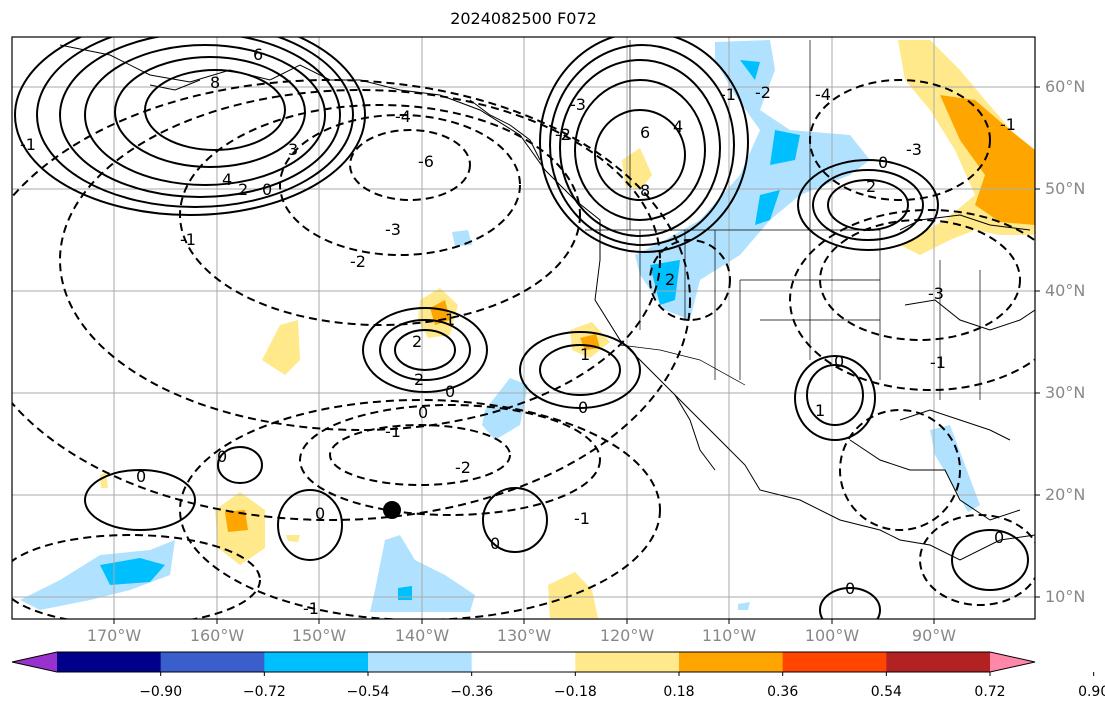  What do you see at coordinates (217, 635) in the screenshot?
I see `lon-label: 160°W` at bounding box center [217, 635].